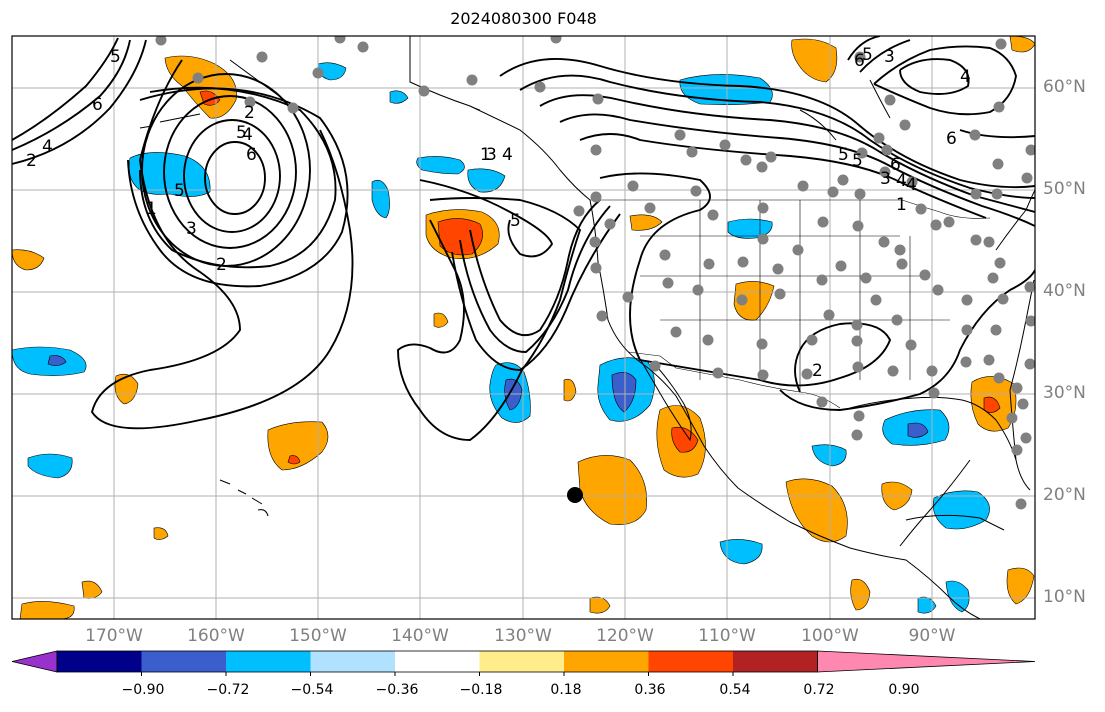 This screenshot has height=712, width=1105. I want to click on lat-label: 30°N, so click(1064, 393).